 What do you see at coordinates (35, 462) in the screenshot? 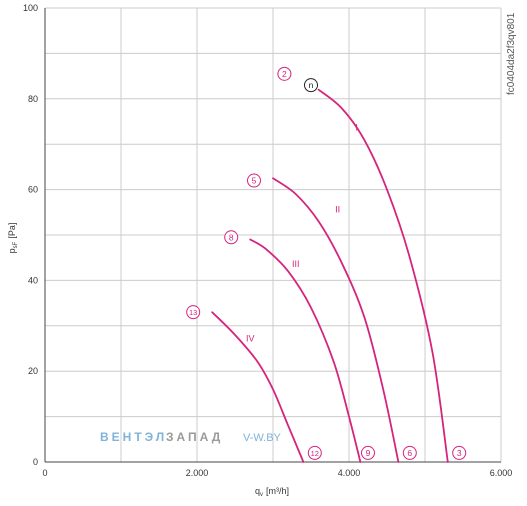
I see `y-tick-label: 0` at bounding box center [35, 462].